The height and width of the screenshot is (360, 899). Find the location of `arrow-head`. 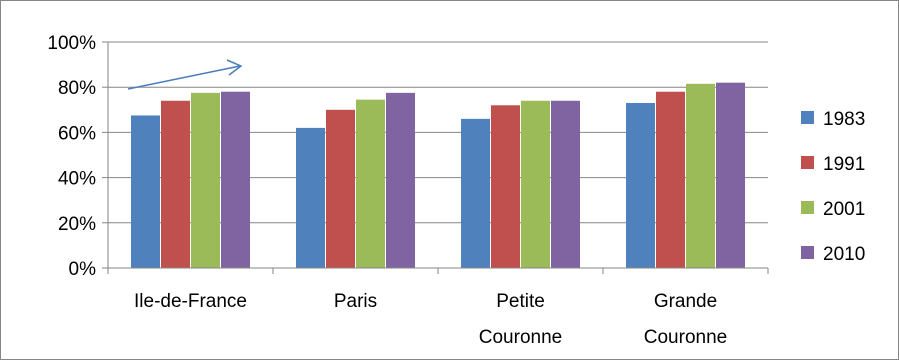

arrow-head is located at coordinates (234, 67).